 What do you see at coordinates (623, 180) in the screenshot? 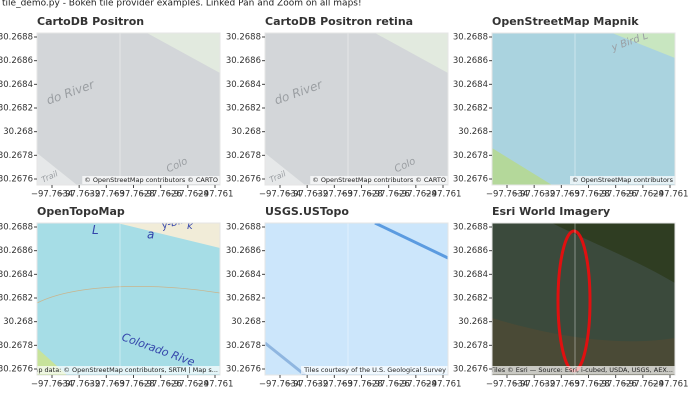
I see `attribution: © OpenStreetMap contributors` at bounding box center [623, 180].